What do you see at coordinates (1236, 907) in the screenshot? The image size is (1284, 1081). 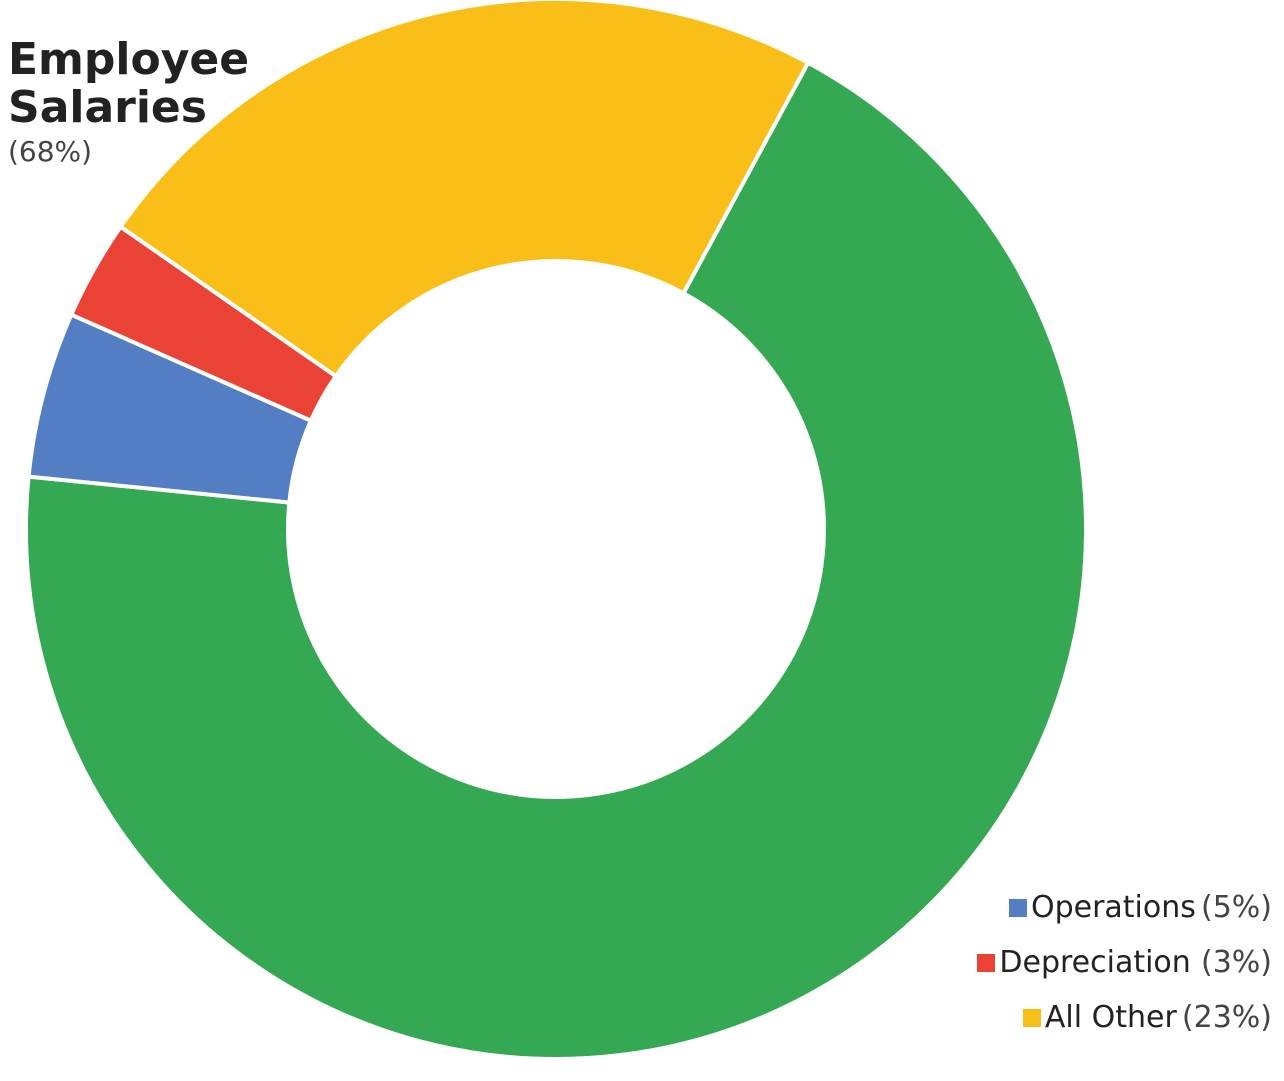 I see `legend-pct-operations: (5%)` at bounding box center [1236, 907].